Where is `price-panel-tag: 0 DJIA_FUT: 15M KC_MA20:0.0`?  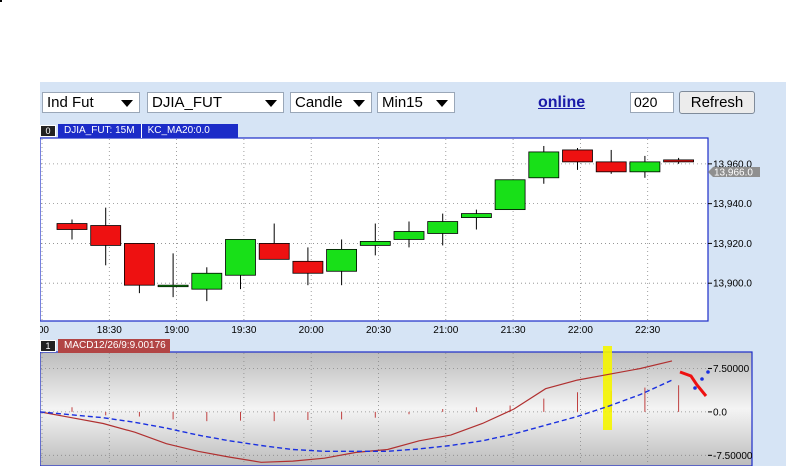
price-panel-tag: 0 DJIA_FUT: 15M KC_MA20:0.0 is located at coordinates (139, 131).